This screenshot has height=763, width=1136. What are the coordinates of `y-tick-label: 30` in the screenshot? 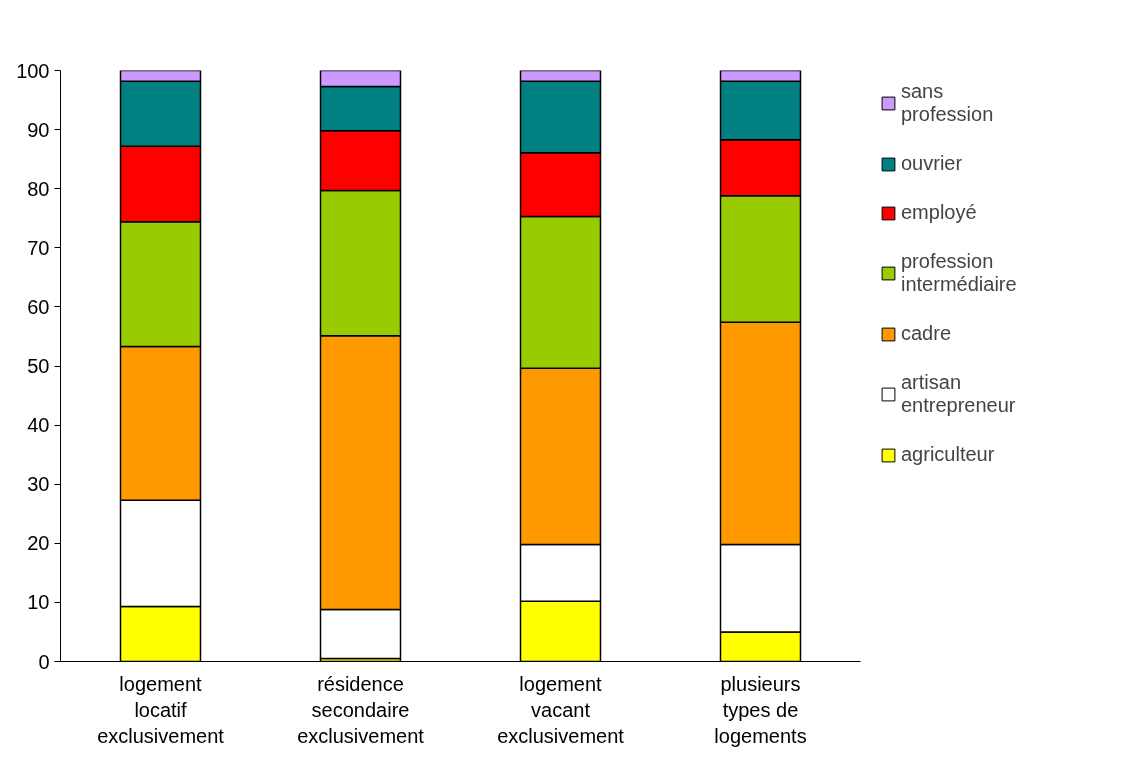 It's located at (38, 484).